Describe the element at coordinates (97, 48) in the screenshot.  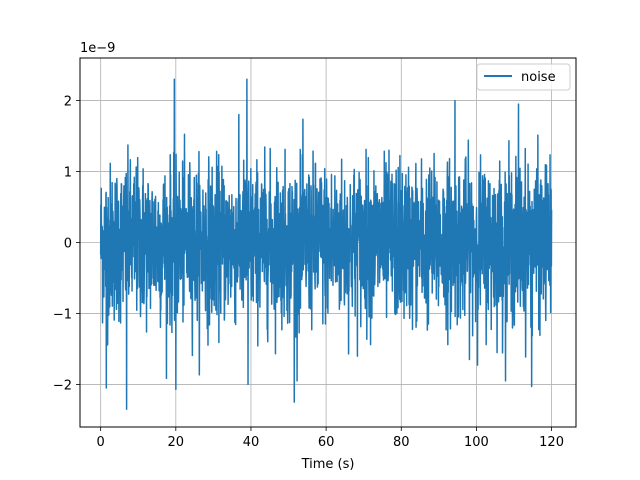
I see `y-multiplier-label: 1e−9` at that location.